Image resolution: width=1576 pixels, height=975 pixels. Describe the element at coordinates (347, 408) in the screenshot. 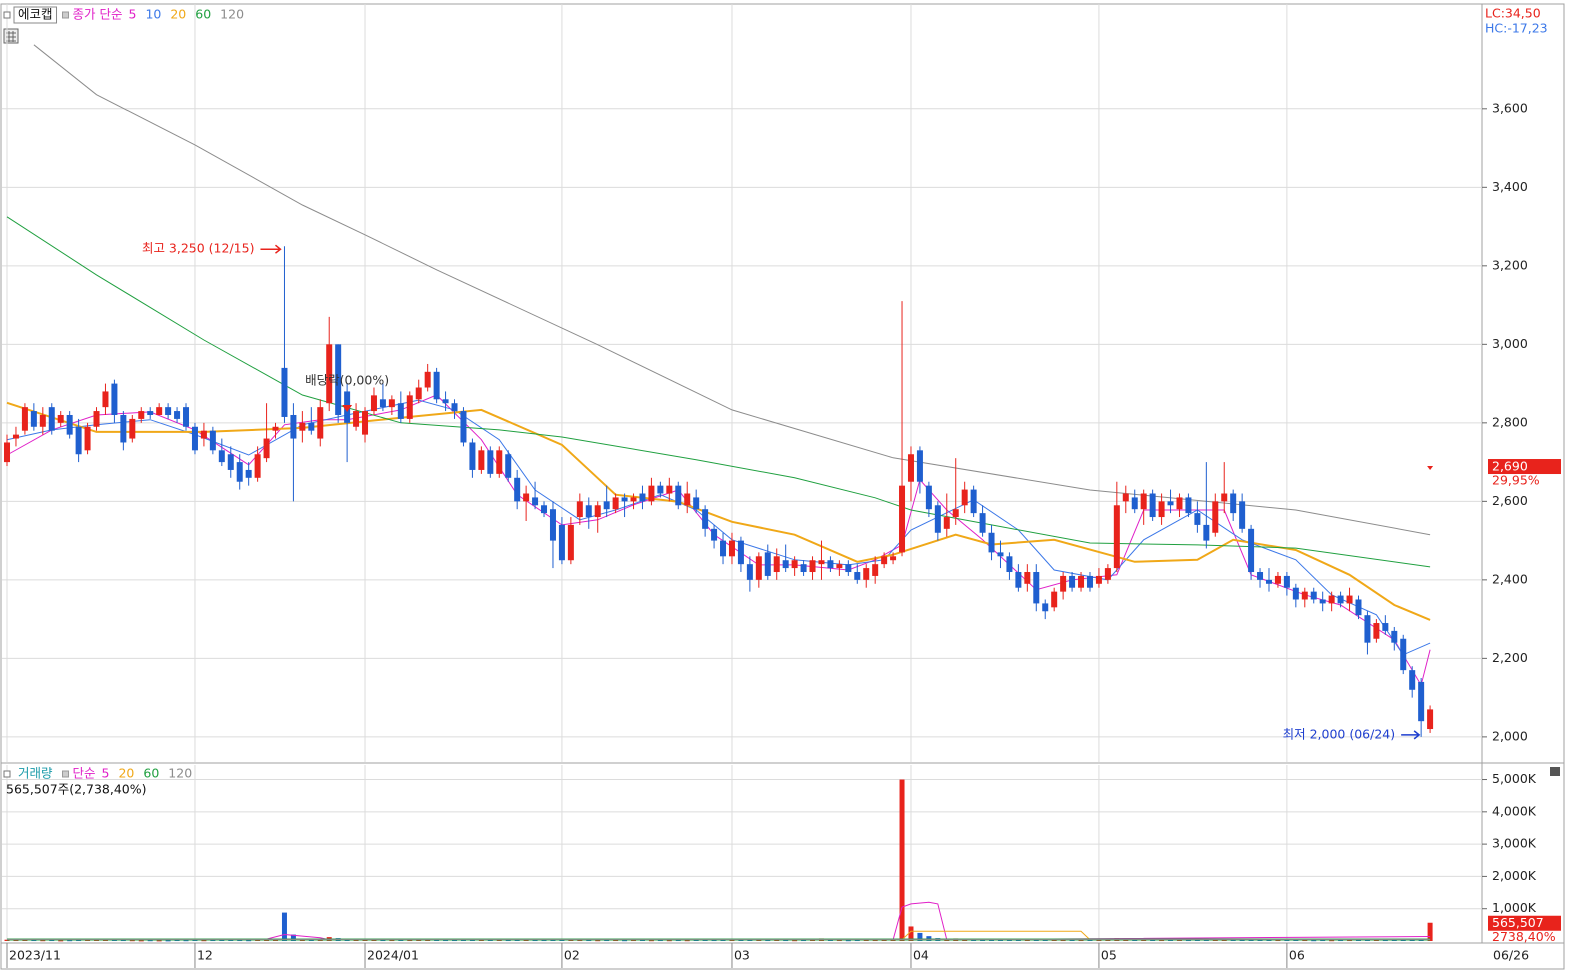

I see `dividend-marker` at that location.